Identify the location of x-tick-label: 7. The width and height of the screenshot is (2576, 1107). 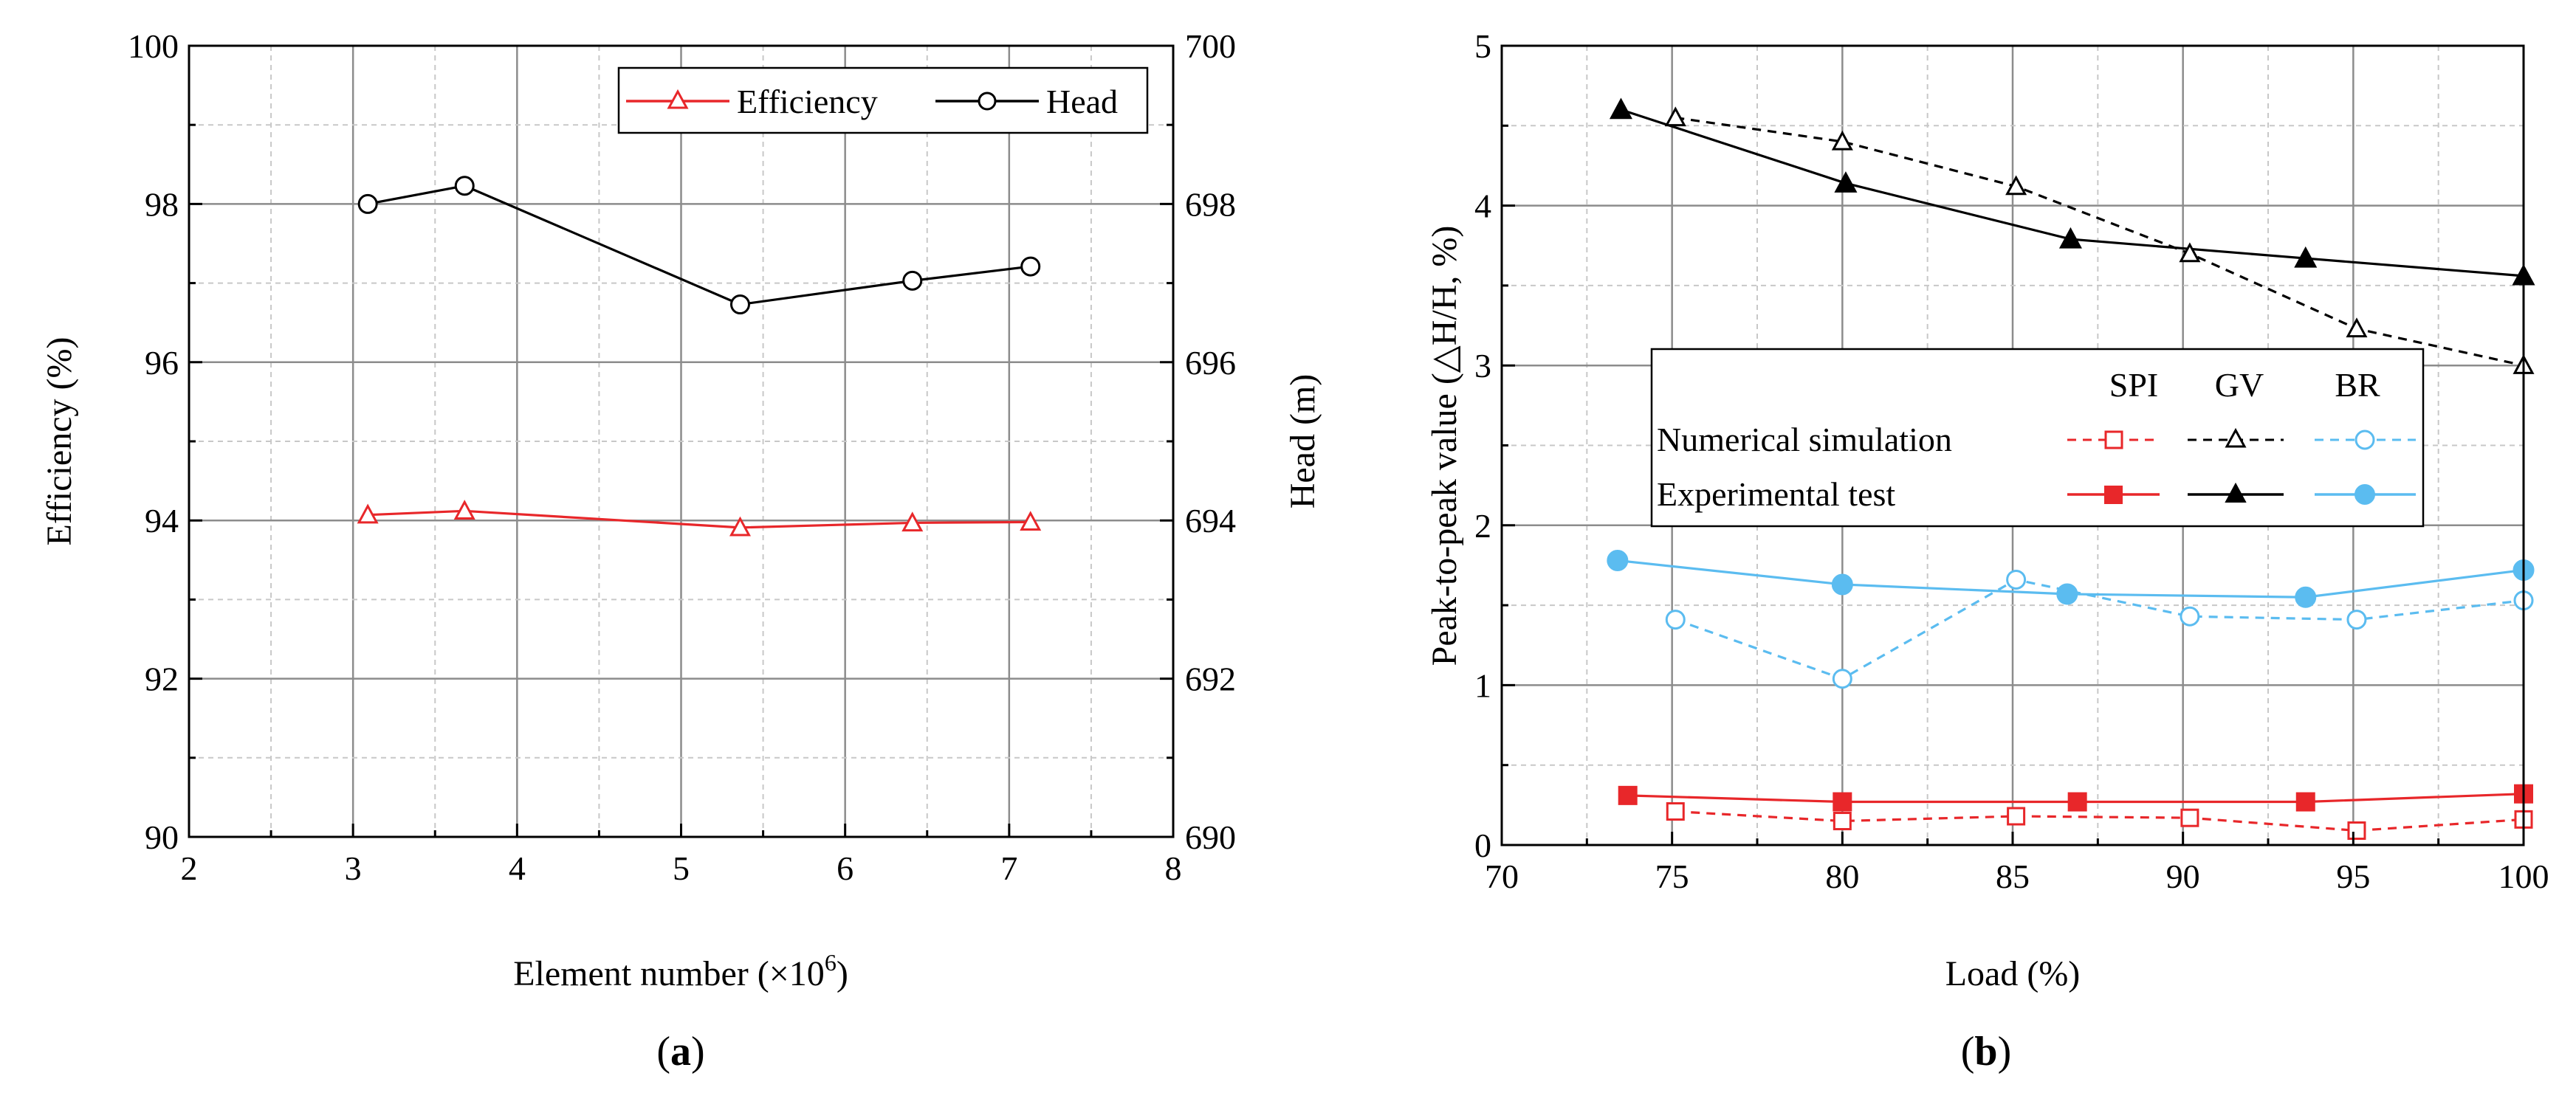
(1008, 868).